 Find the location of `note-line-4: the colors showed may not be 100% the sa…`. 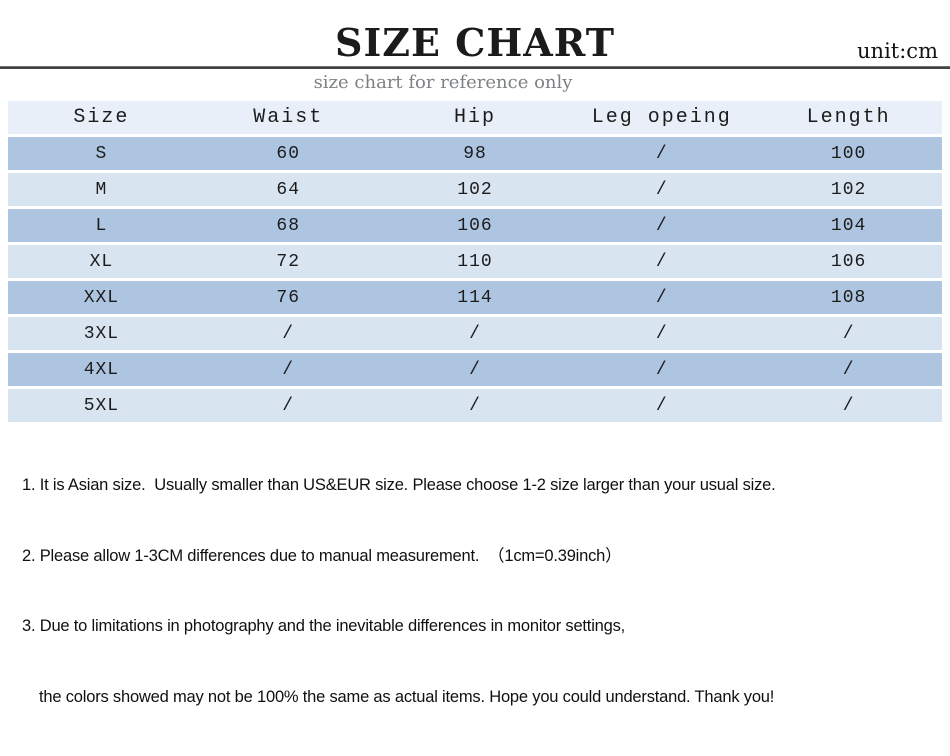

note-line-4: the colors showed may not be 100% the sa… is located at coordinates (407, 696).